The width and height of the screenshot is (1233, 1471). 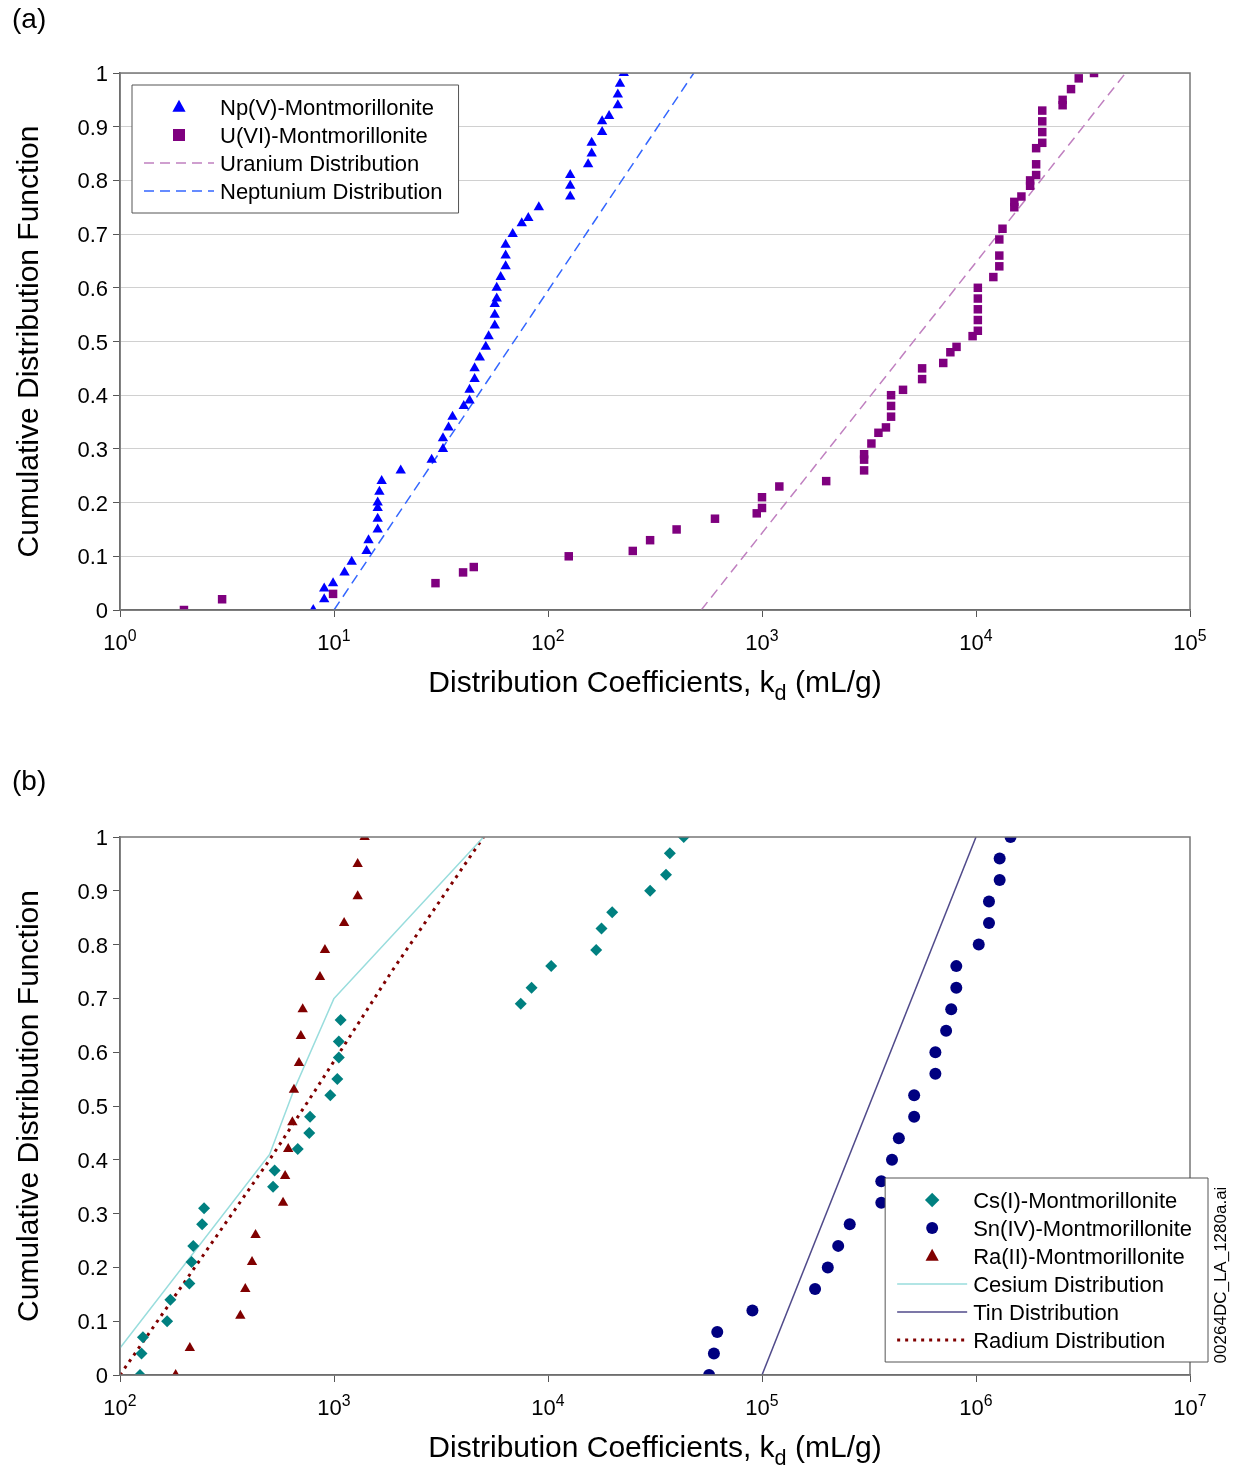 I want to click on chart-title: (b), so click(x=29, y=780).